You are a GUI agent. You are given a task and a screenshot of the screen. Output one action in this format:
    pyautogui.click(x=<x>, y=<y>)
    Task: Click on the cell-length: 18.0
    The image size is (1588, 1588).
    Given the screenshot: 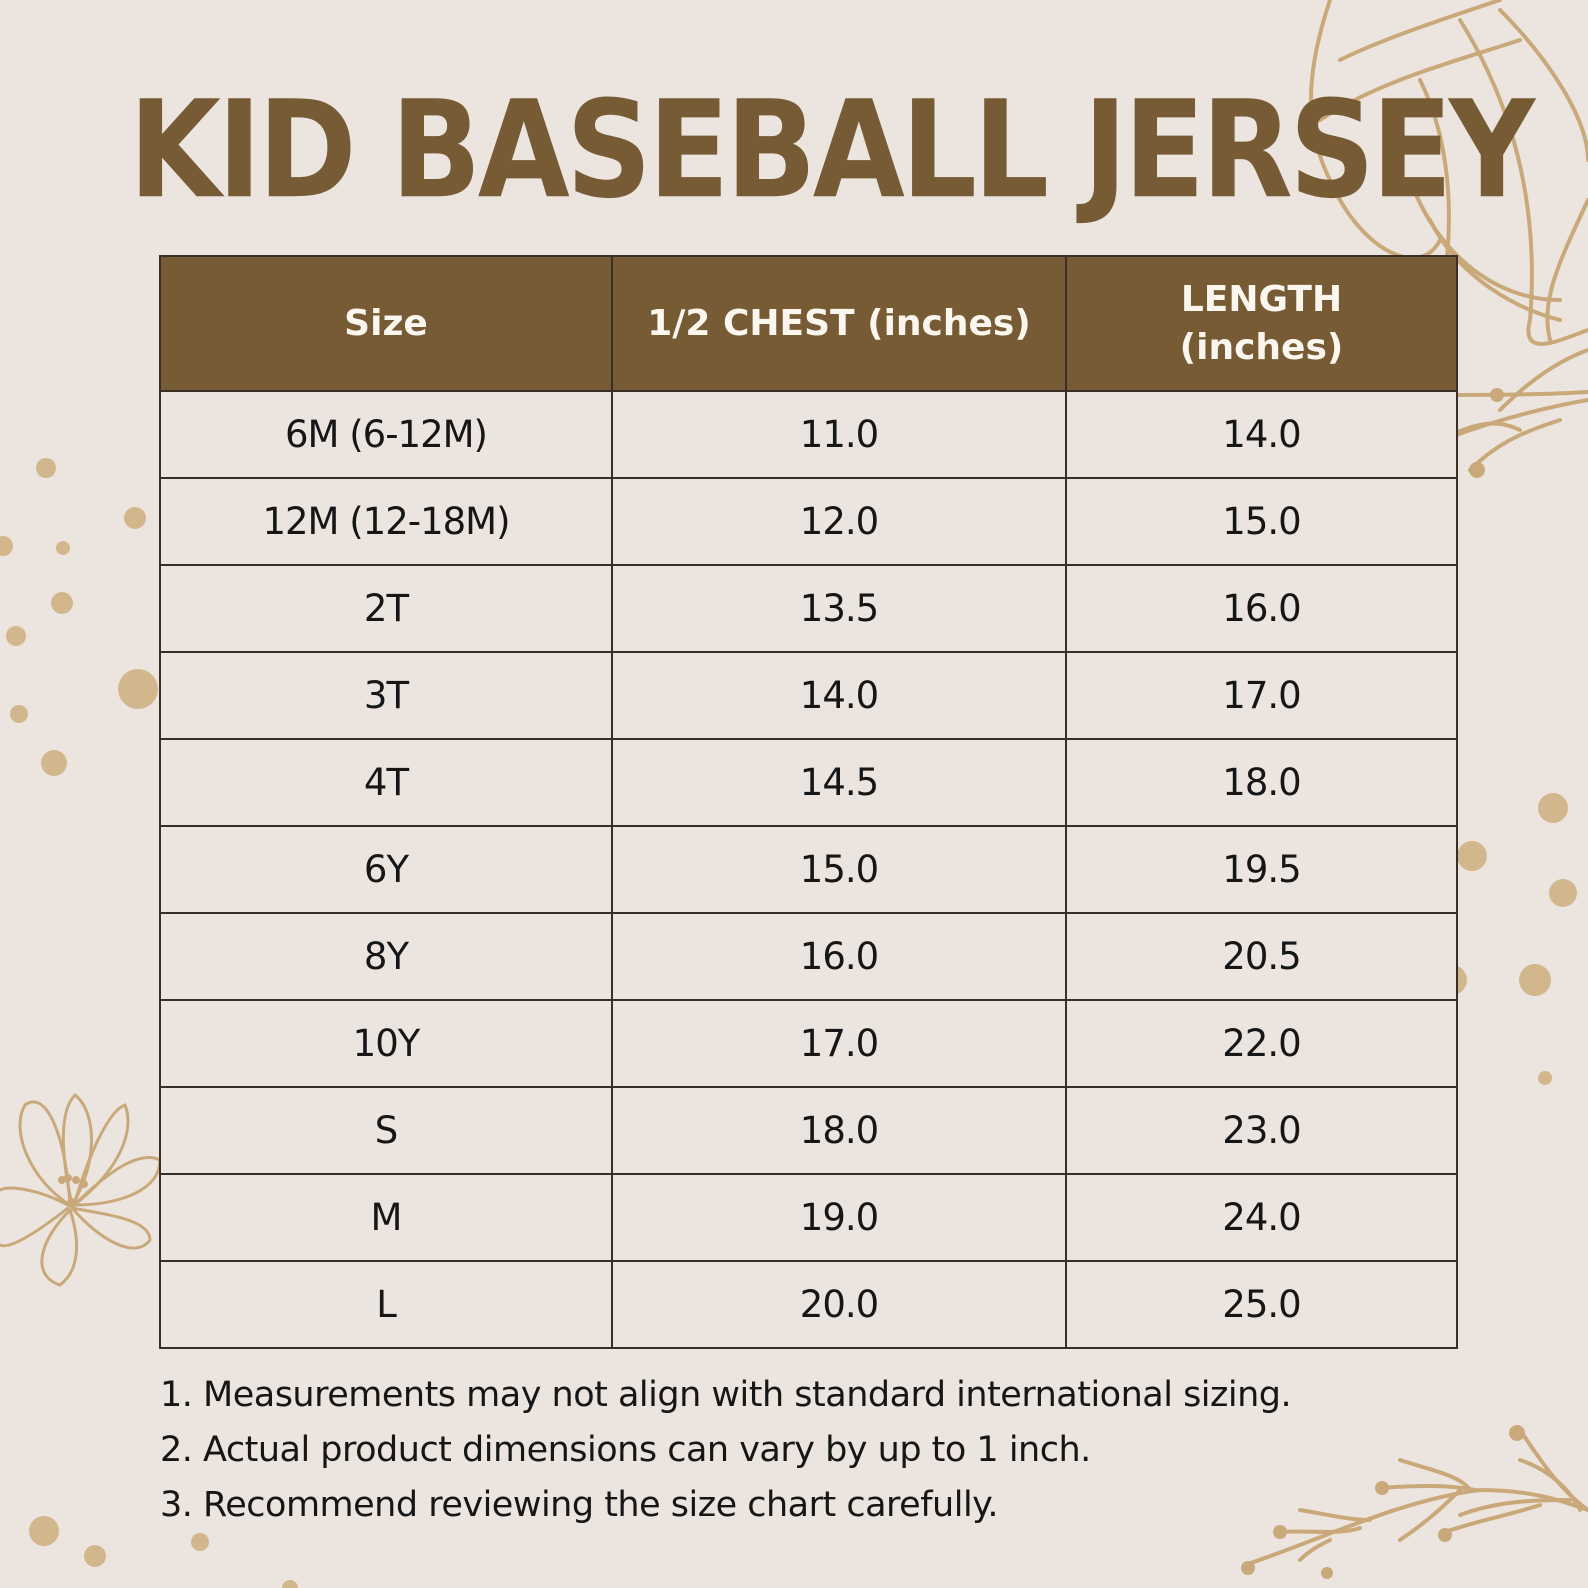 What is the action you would take?
    pyautogui.click(x=1261, y=782)
    